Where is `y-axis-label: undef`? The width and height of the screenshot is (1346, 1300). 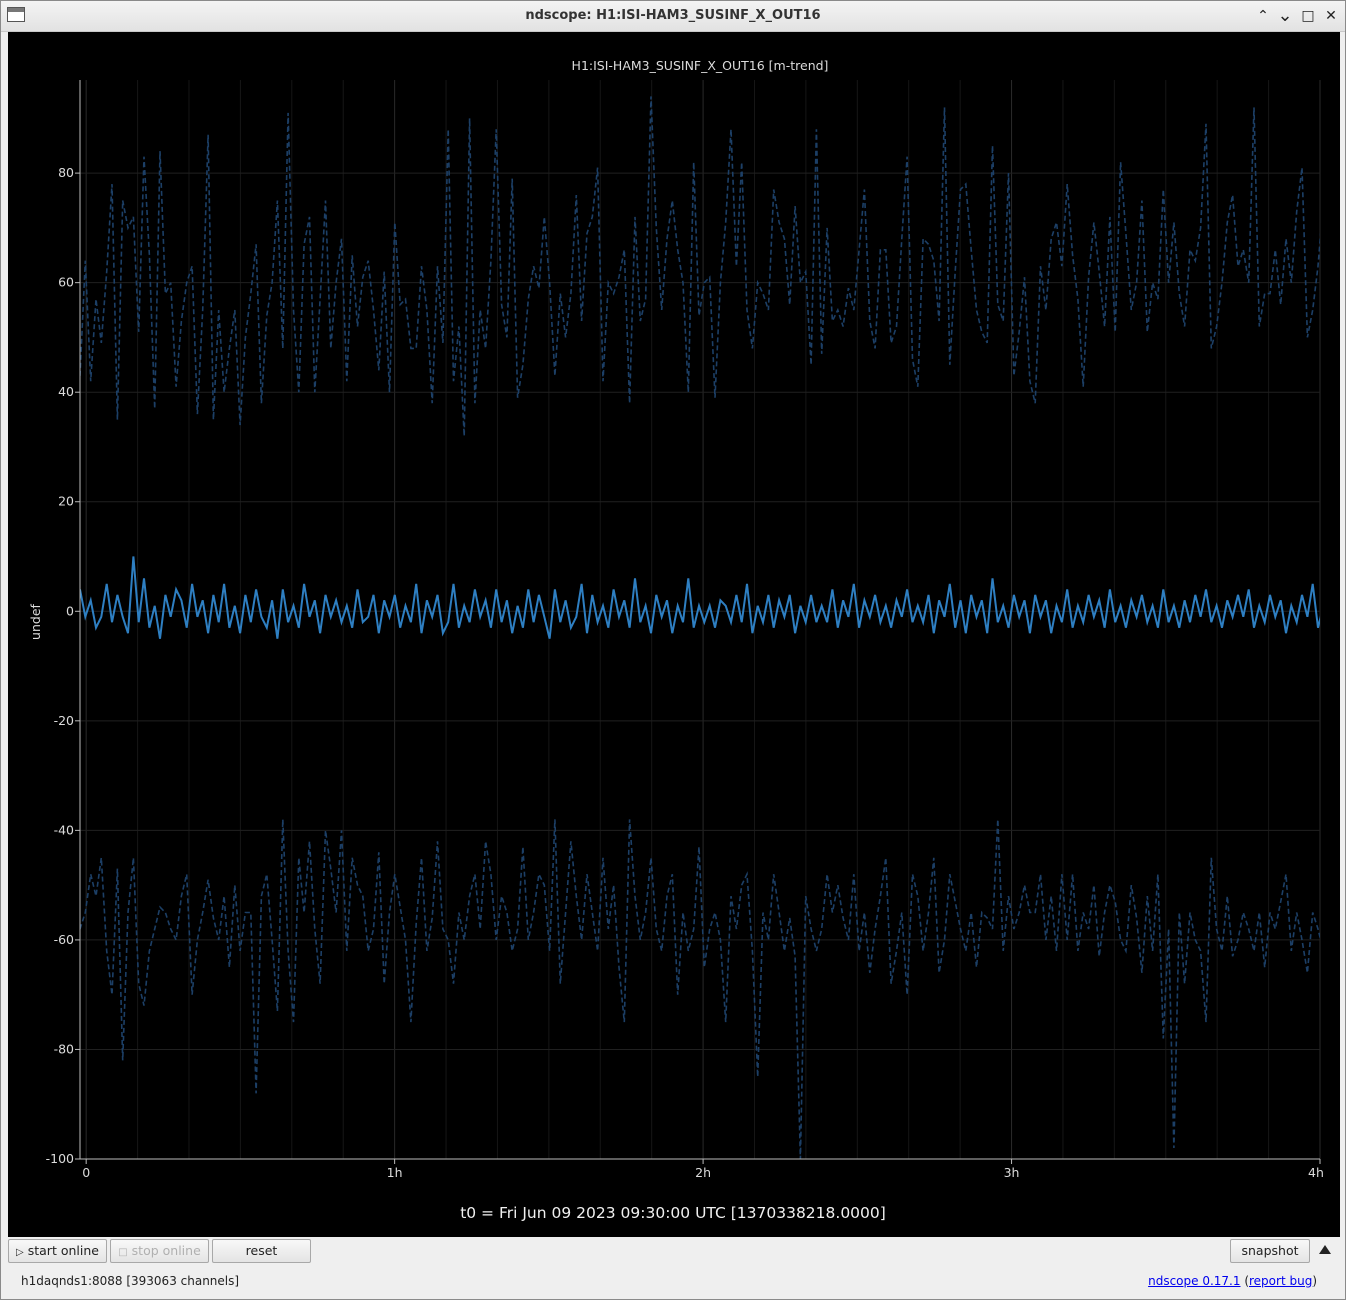
y-axis-label: undef is located at coordinates (35, 621).